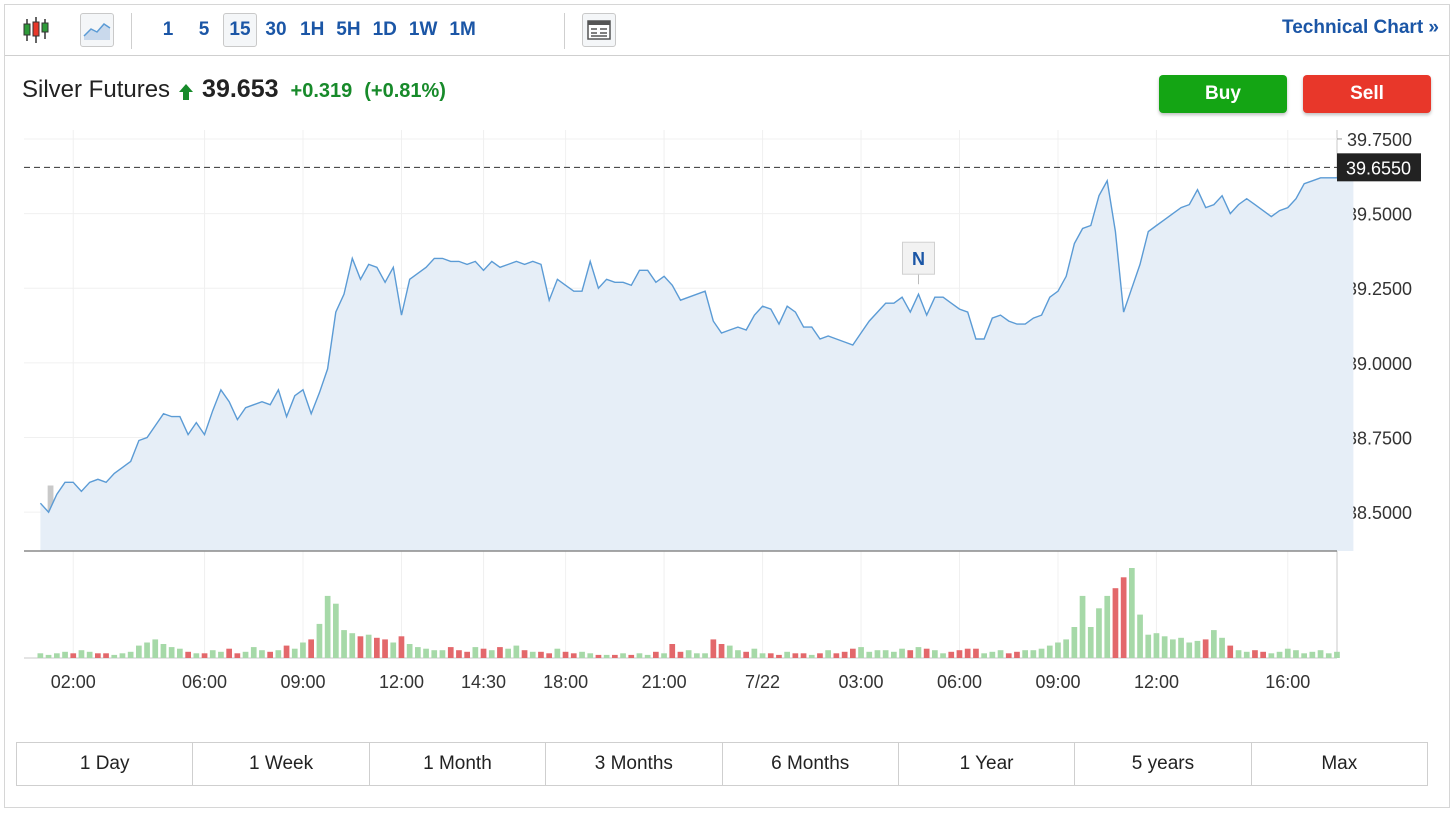 The image size is (1456, 816). Describe the element at coordinates (462, 29) in the screenshot. I see `interval-1m: 1M` at that location.